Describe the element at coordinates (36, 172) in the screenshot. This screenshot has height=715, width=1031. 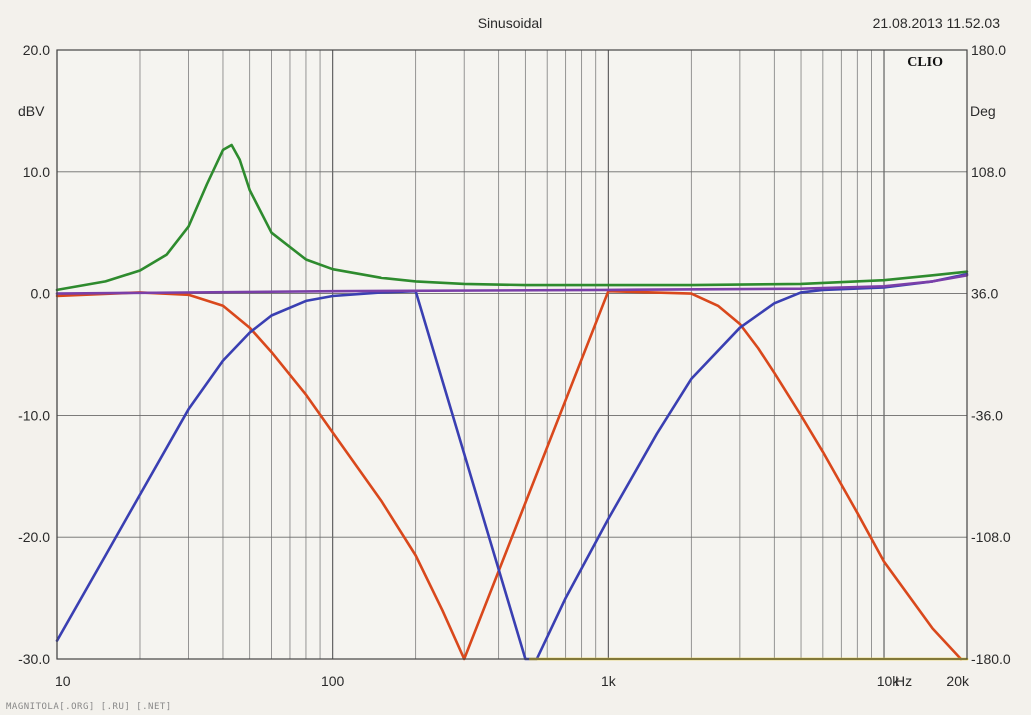
I see `y-tick-label: 10.0` at that location.